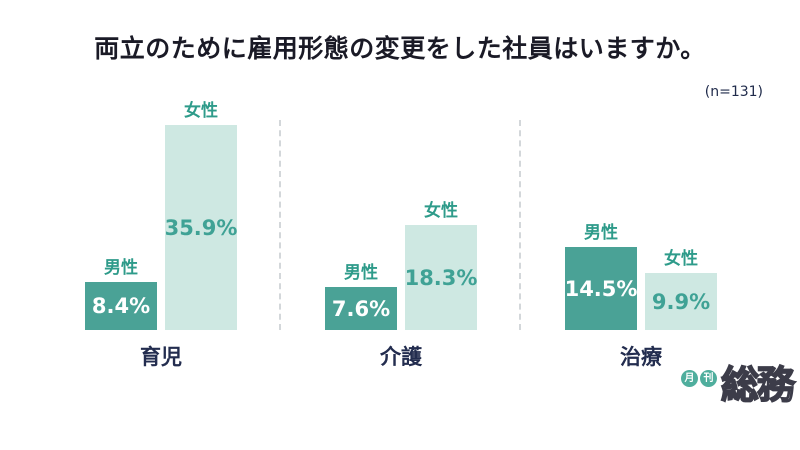 The image size is (800, 450). Describe the element at coordinates (161, 357) in the screenshot. I see `category-label-ikuji: 育児` at that location.